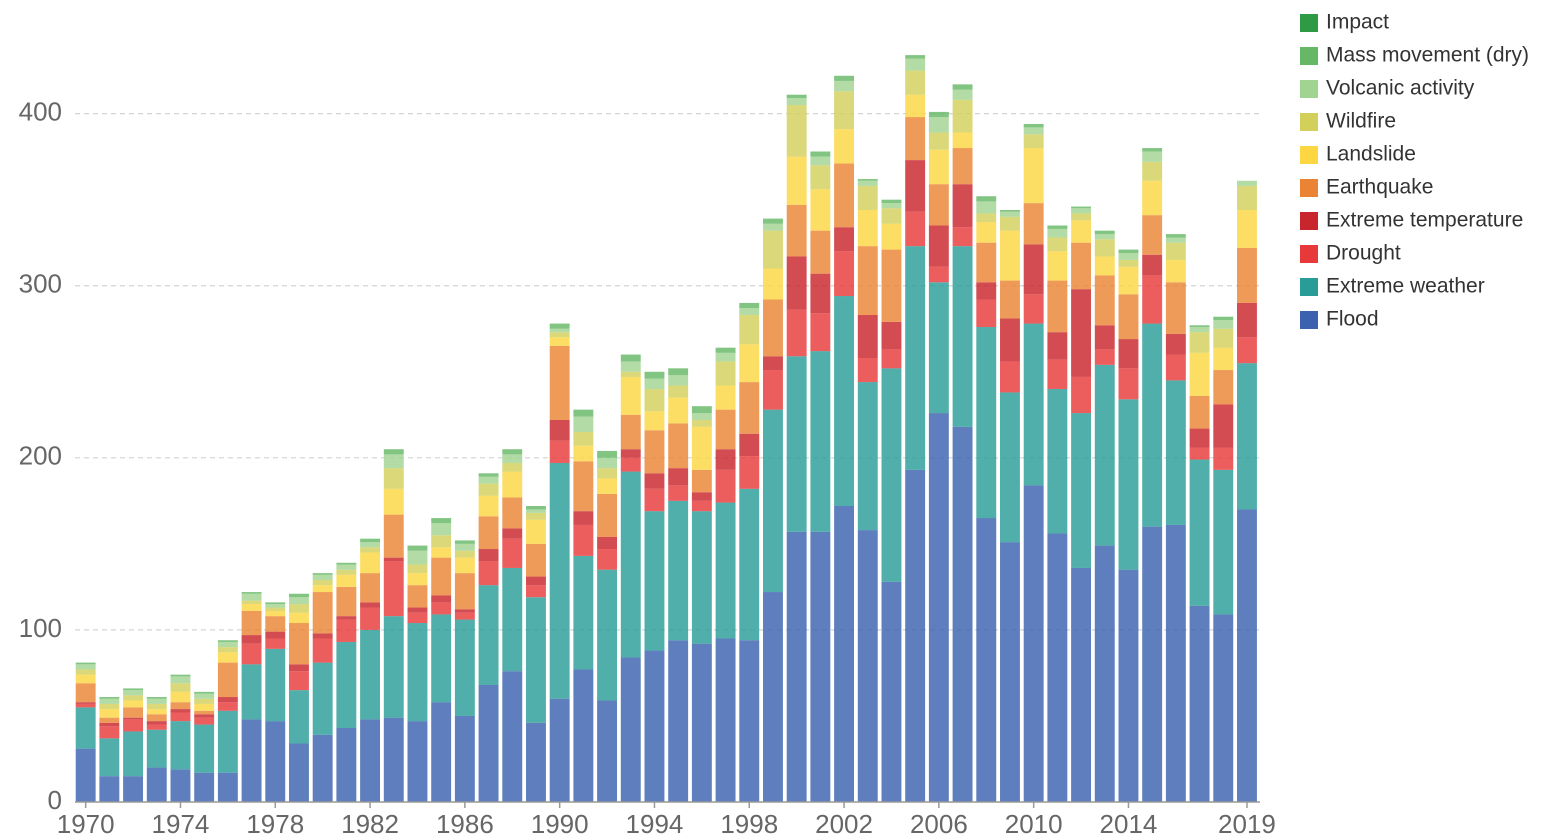  I want to click on y-tick-label: 400, so click(40, 112).